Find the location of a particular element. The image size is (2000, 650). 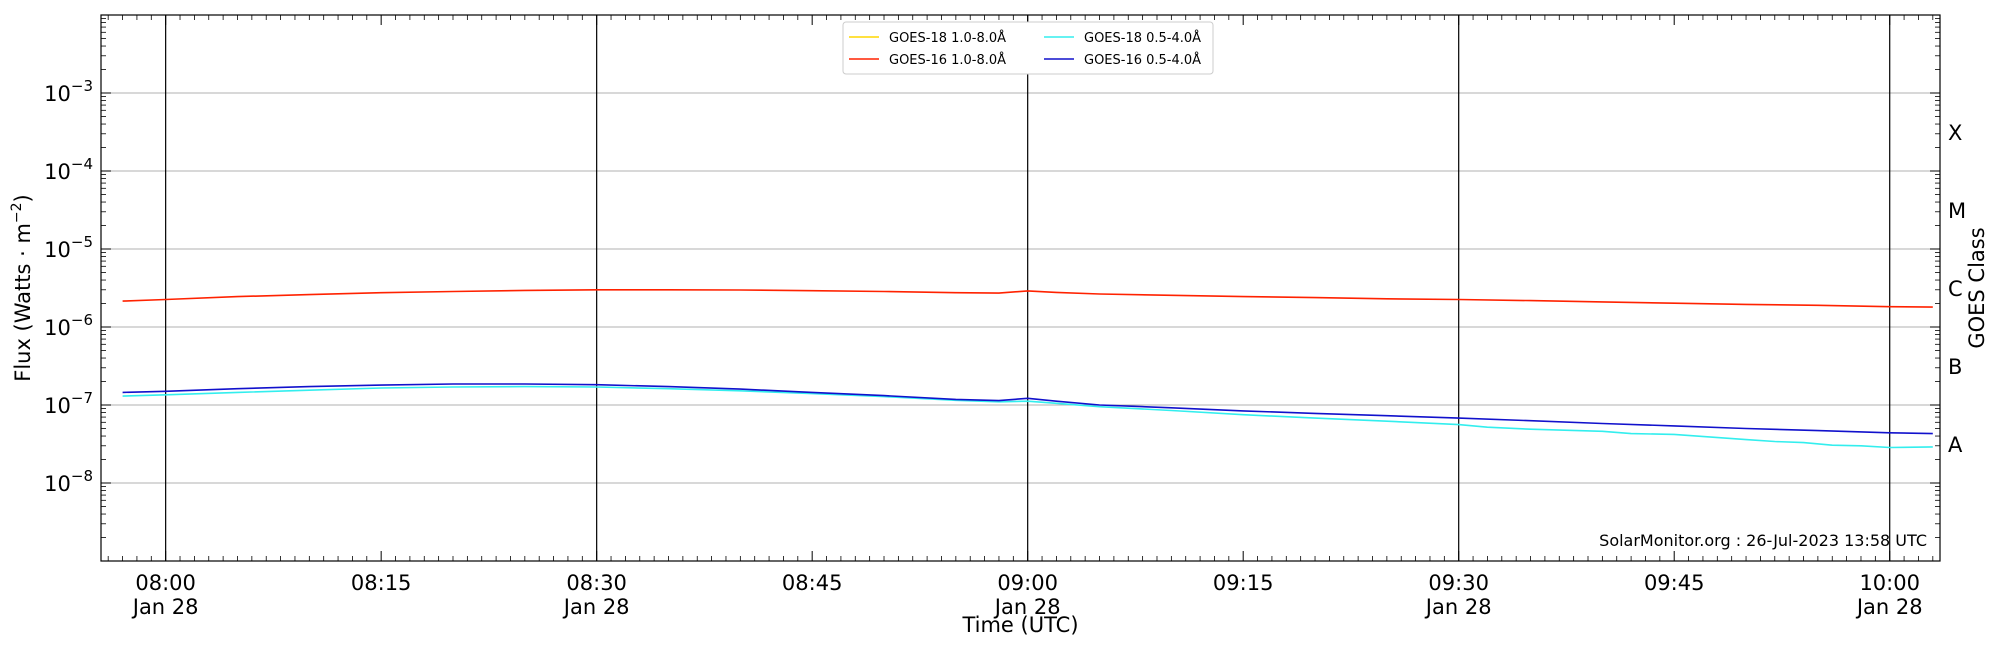

y-tick-exponent: −7 is located at coordinates (82, 398).